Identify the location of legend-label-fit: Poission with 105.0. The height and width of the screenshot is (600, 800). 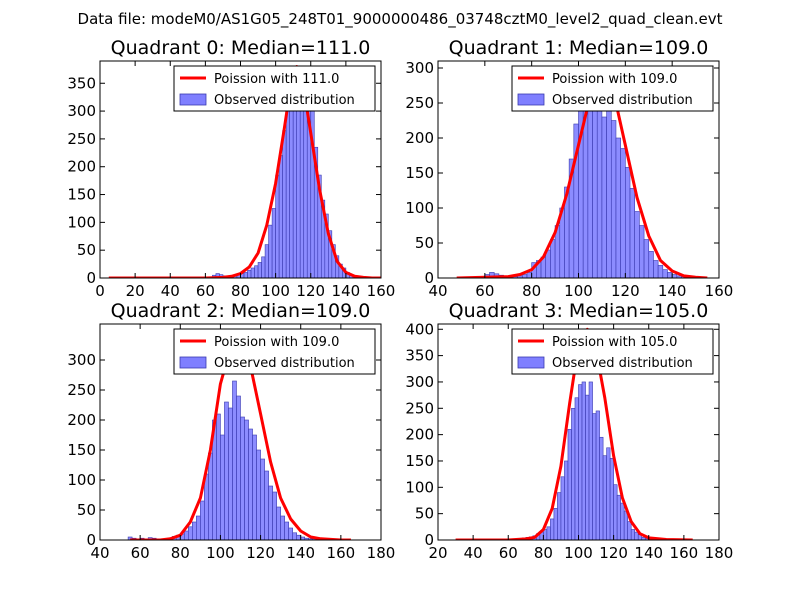
(614, 342).